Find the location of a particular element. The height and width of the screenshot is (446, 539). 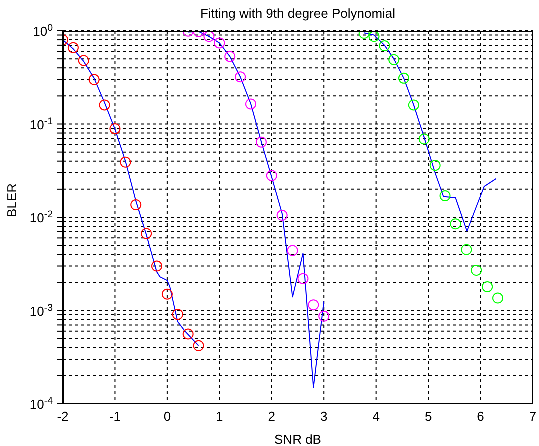

x-tick-label: 5 is located at coordinates (428, 416).